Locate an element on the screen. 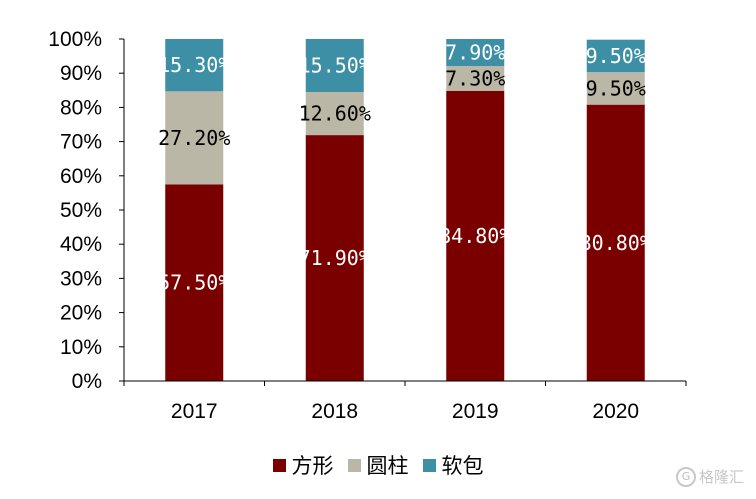 This screenshot has width=756, height=499. data-label-ruanbao-2019: 7.90% is located at coordinates (475, 53).